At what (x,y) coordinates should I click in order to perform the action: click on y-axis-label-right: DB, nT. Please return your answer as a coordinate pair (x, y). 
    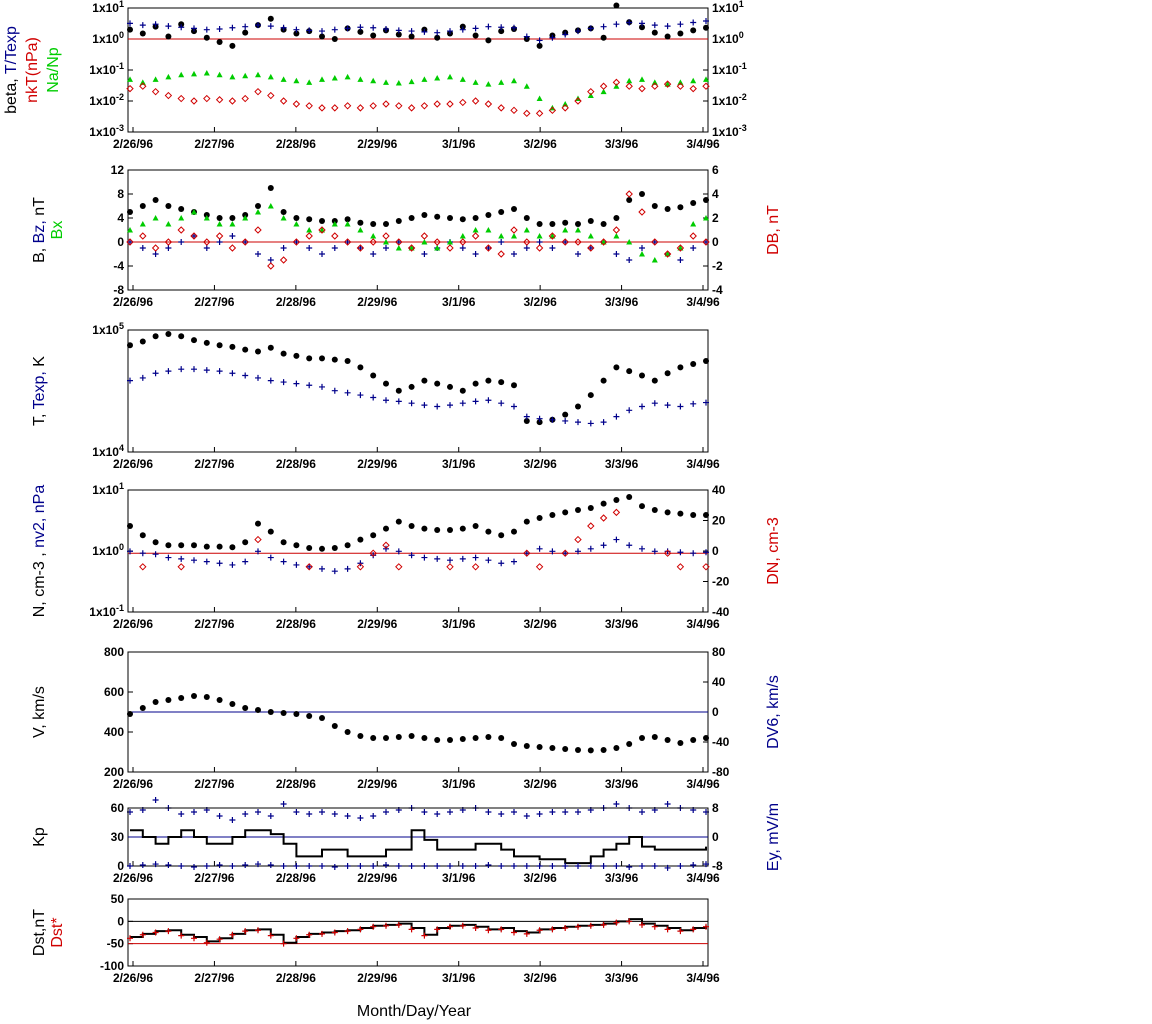
    Looking at the image, I should click on (773, 230).